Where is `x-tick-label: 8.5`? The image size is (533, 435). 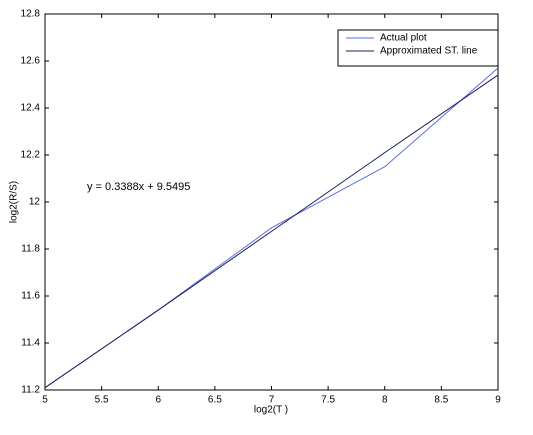 x-tick-label: 8.5 is located at coordinates (441, 400).